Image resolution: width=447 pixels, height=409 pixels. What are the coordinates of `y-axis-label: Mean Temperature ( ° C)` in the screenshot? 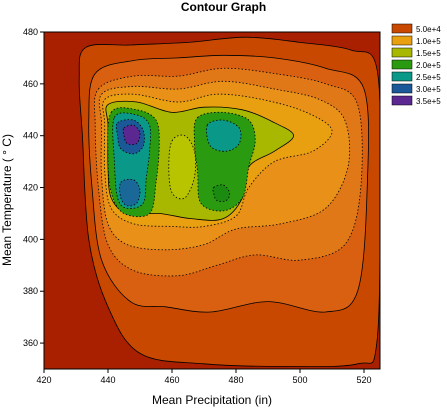 It's located at (7, 200).